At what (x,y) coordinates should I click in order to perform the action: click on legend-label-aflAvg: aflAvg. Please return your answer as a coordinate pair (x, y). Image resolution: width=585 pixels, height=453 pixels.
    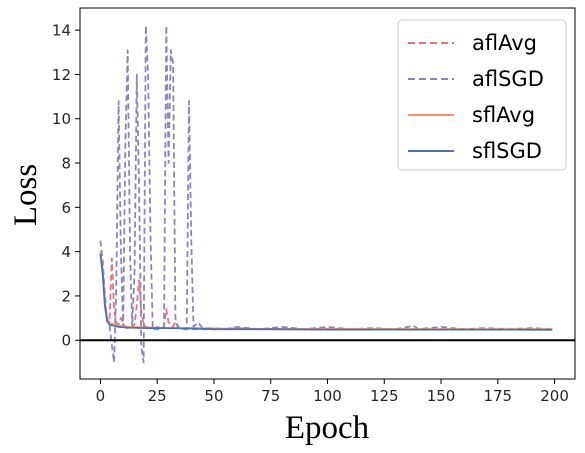
    Looking at the image, I should click on (504, 43).